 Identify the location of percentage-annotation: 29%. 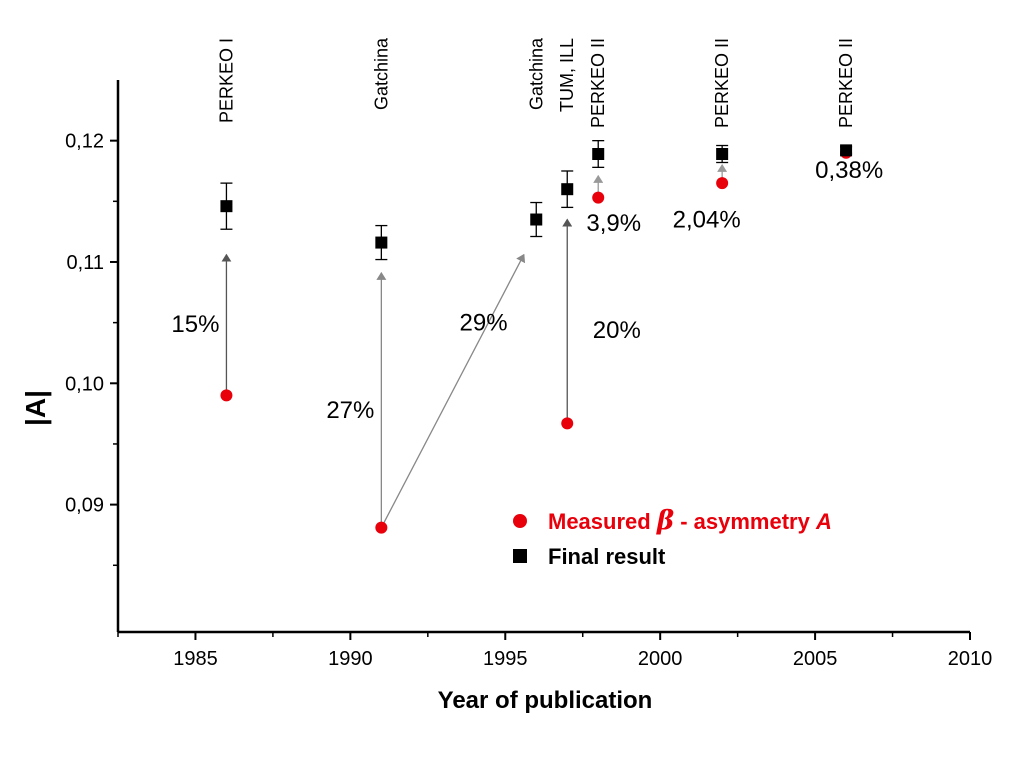
(484, 323).